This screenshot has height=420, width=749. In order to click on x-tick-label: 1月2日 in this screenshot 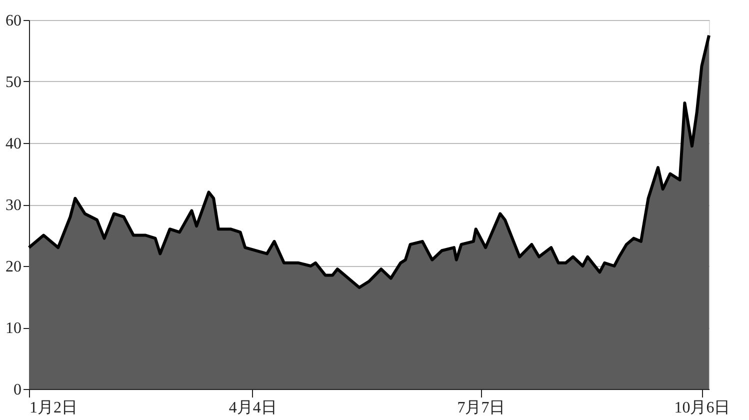, I will do `click(54, 408)`.